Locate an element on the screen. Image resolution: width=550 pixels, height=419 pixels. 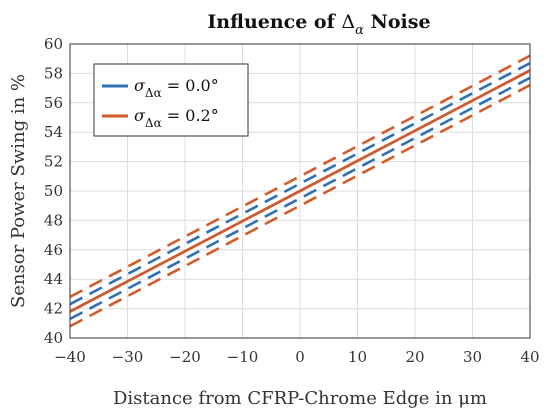
legend-box is located at coordinates (171, 100).